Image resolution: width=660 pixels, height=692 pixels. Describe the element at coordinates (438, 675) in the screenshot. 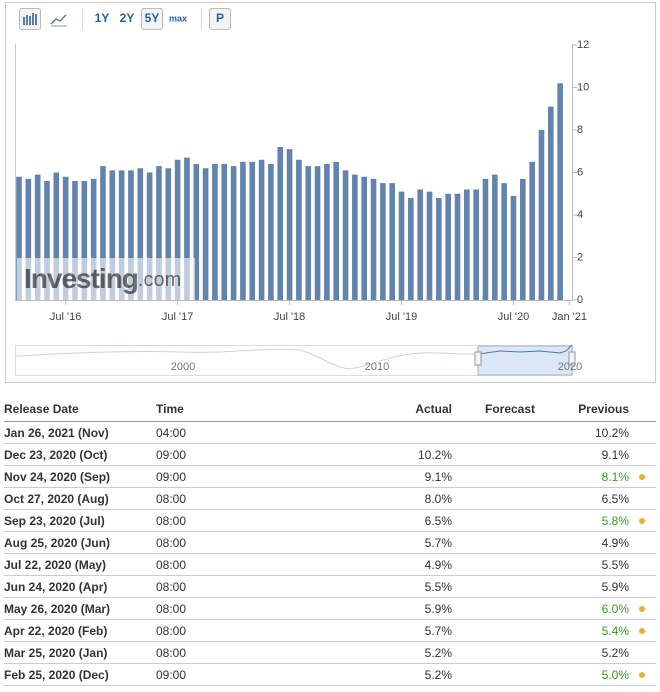

I see `actual-value: 5.2%` at that location.